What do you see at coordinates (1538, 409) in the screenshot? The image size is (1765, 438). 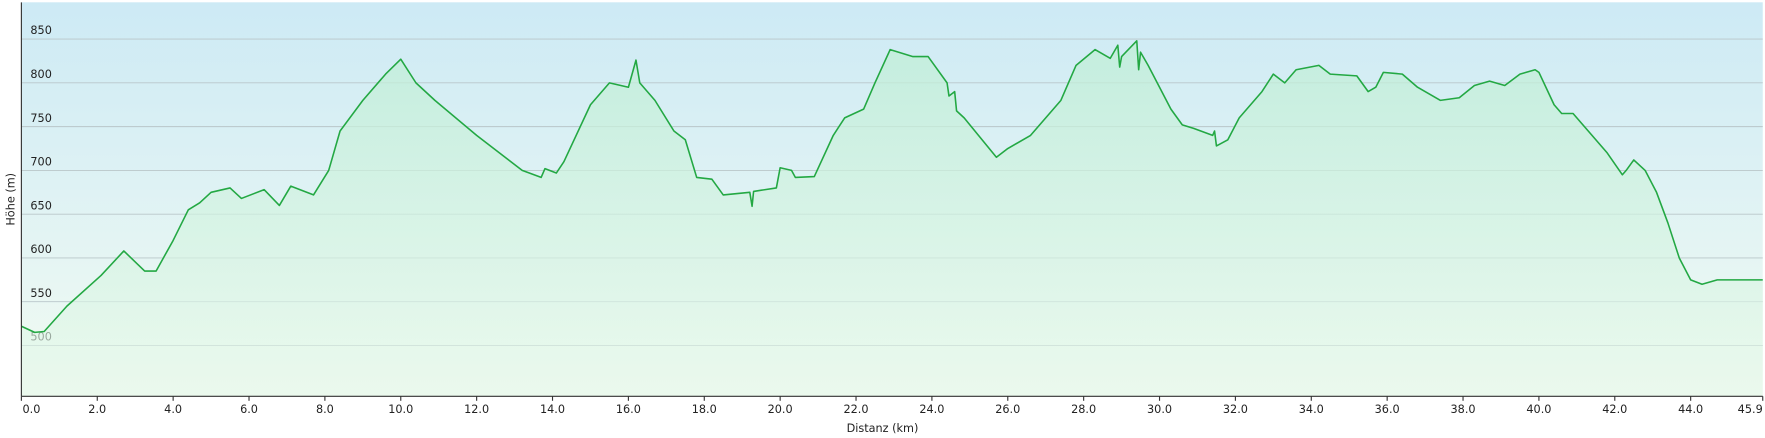 I see `x-tick-label: 40.0` at bounding box center [1538, 409].